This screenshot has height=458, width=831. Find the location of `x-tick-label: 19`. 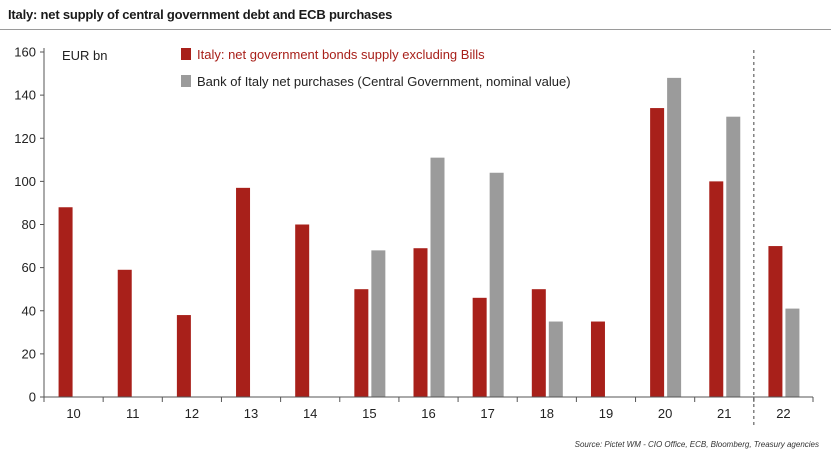

x-tick-label: 19 is located at coordinates (606, 413).